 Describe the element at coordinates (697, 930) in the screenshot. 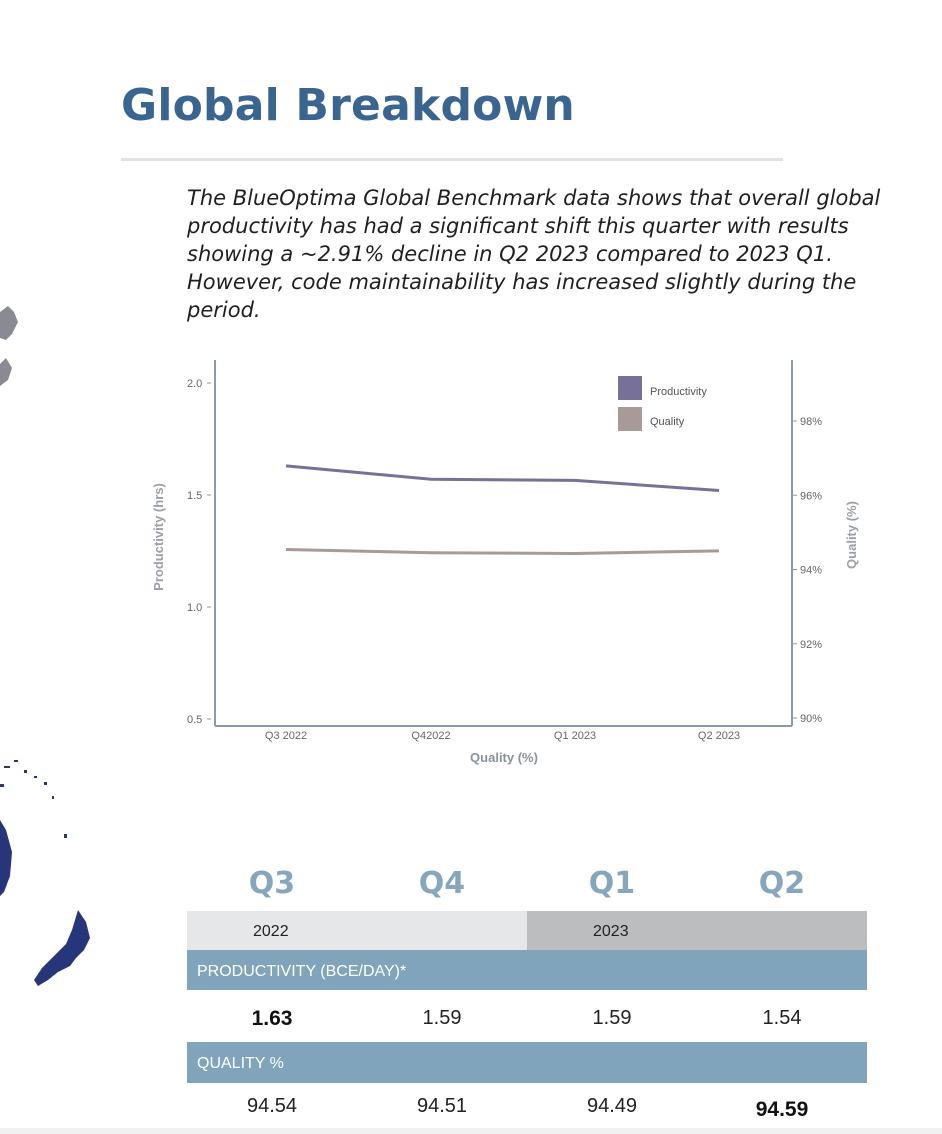

I see `year-cell-2023-bg` at that location.